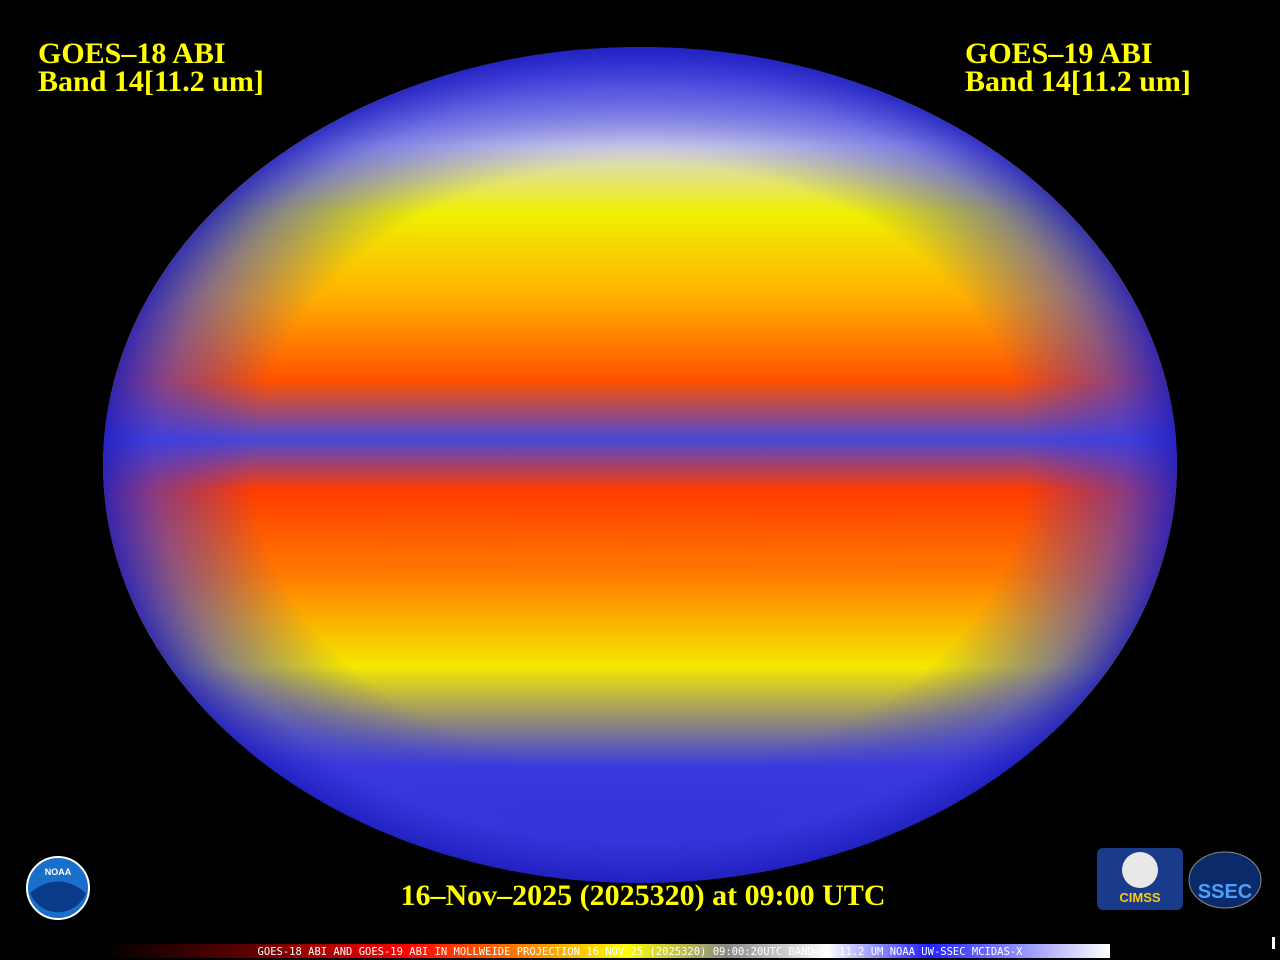  What do you see at coordinates (132, 53) in the screenshot?
I see `left-satellite: GOES–18 ABI` at bounding box center [132, 53].